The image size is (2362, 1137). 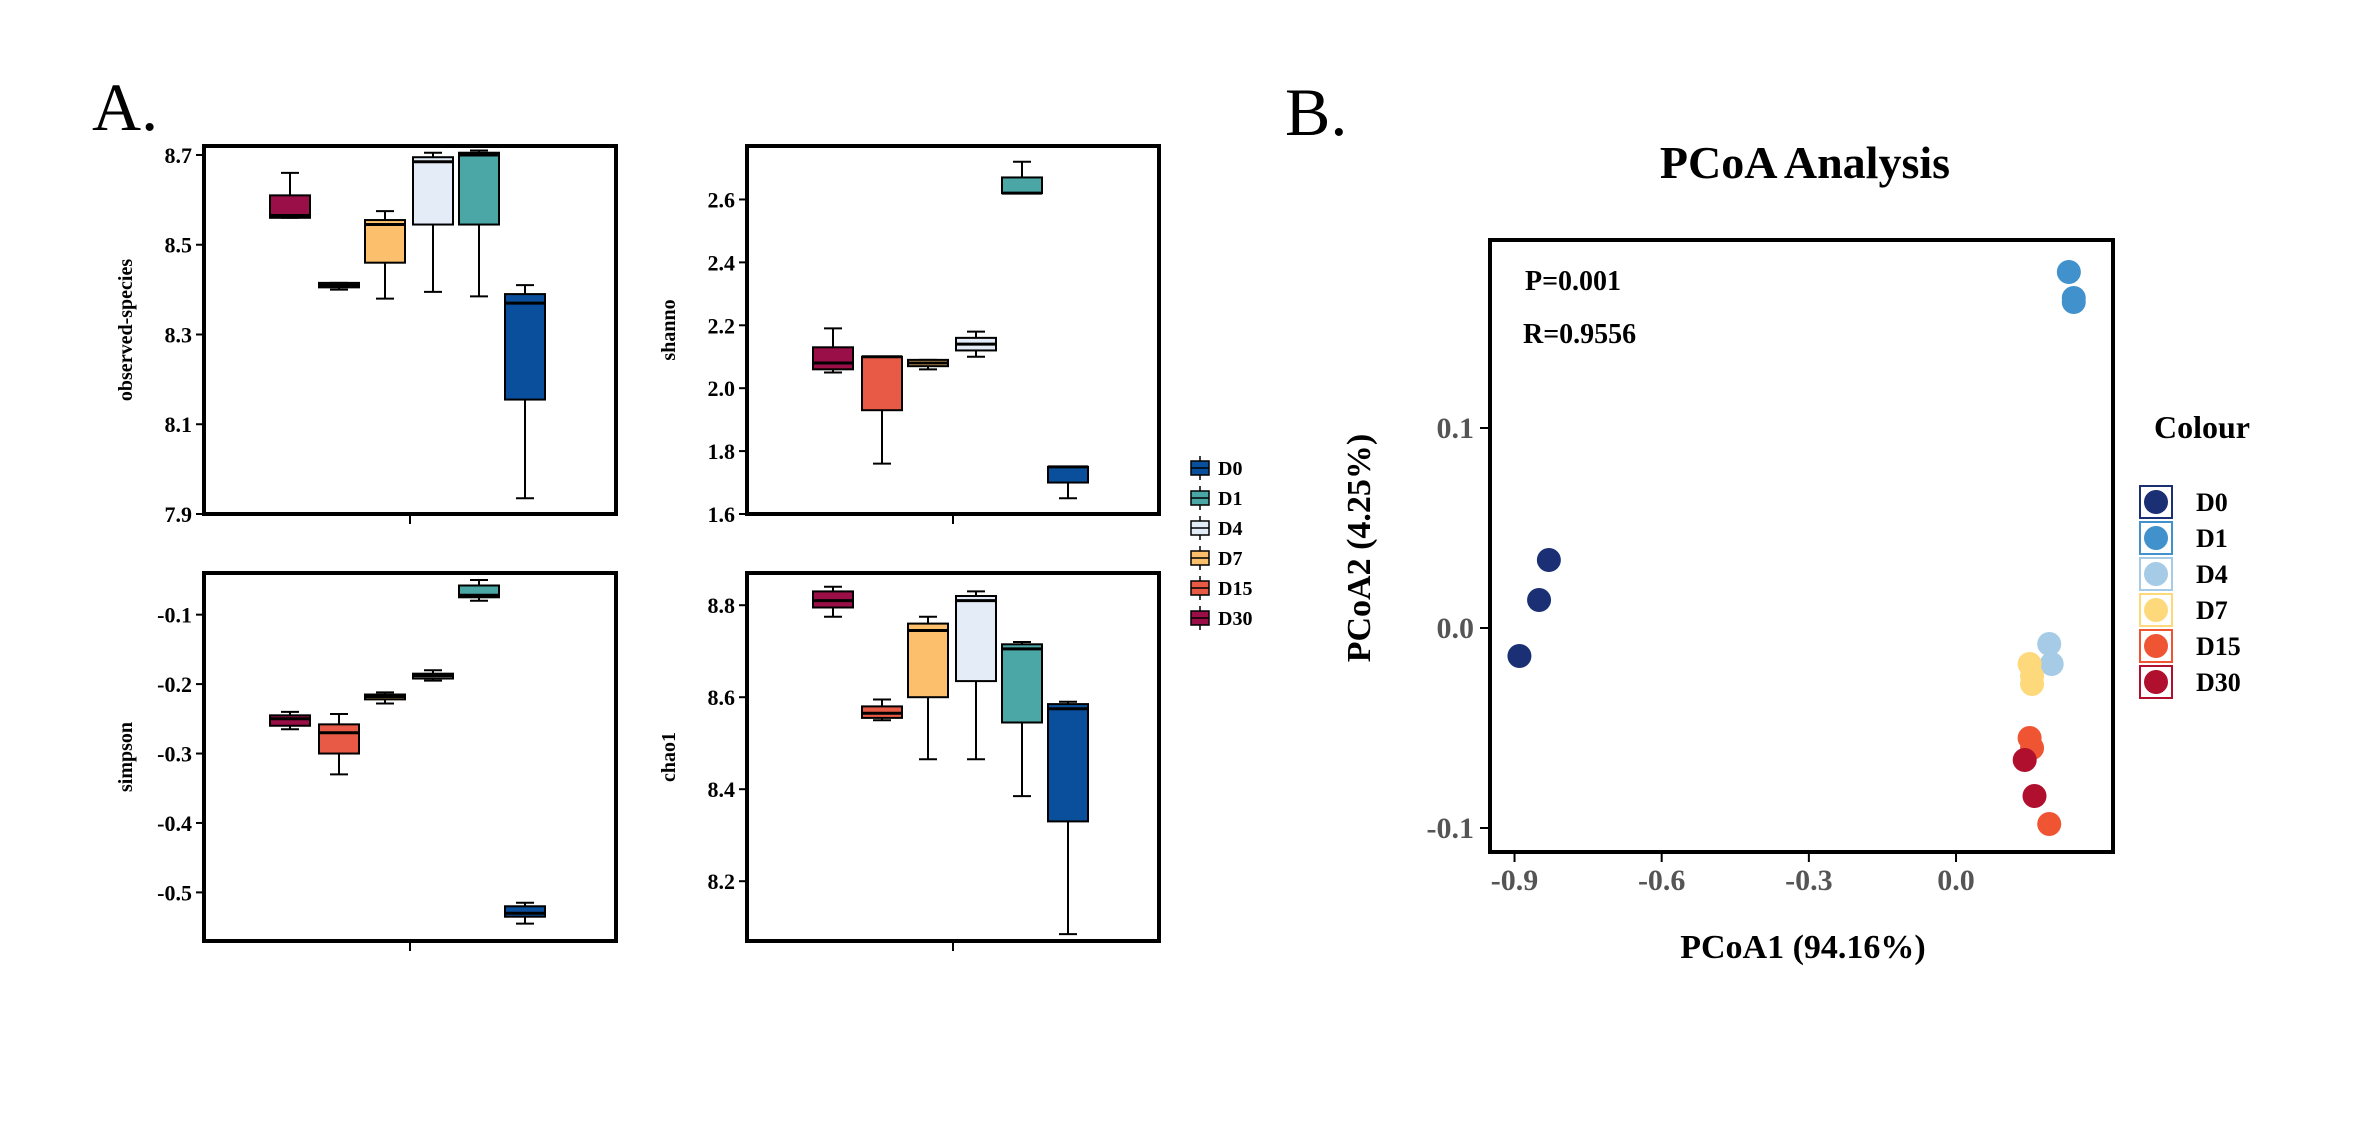 What do you see at coordinates (174, 892) in the screenshot?
I see `y-tick-label: -0.5` at bounding box center [174, 892].